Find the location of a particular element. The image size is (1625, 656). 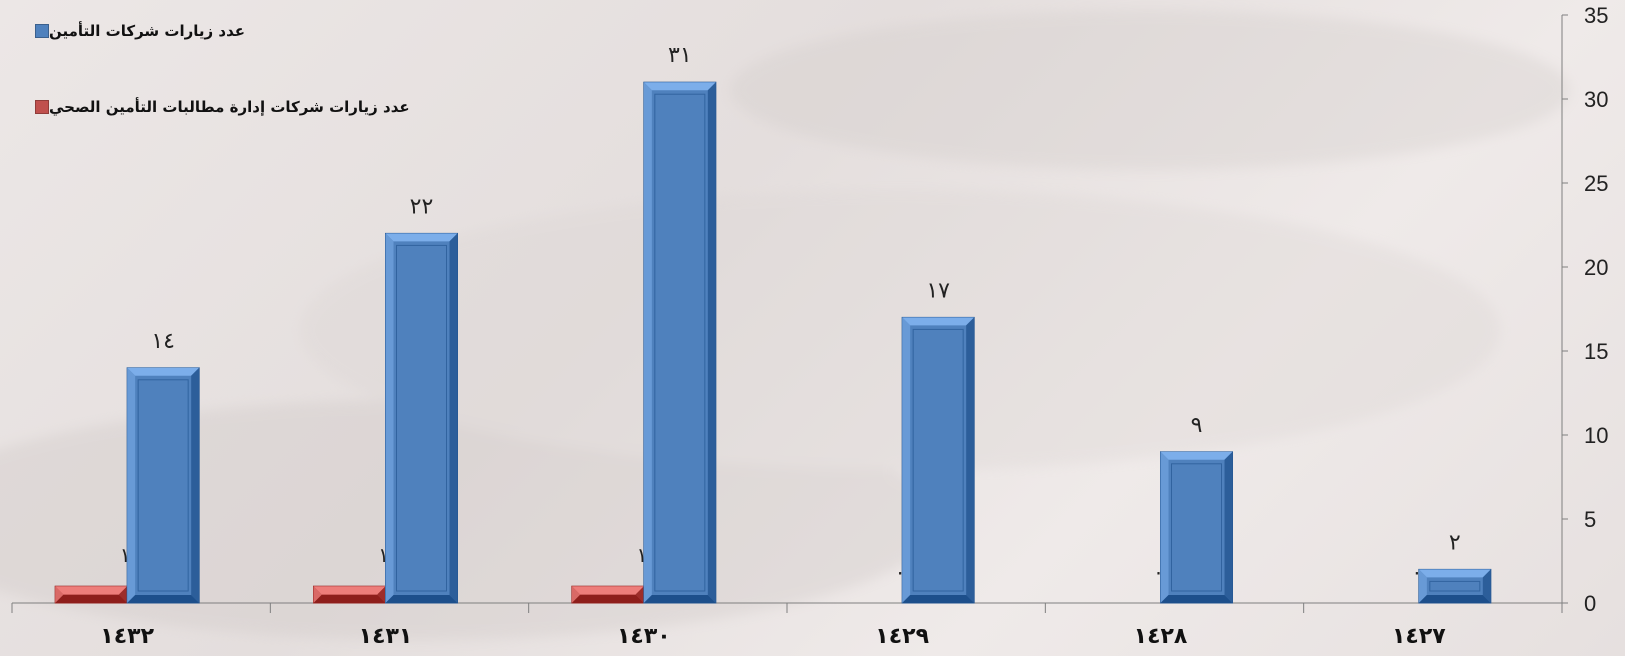

y-tick-label: 0 is located at coordinates (1590, 603).